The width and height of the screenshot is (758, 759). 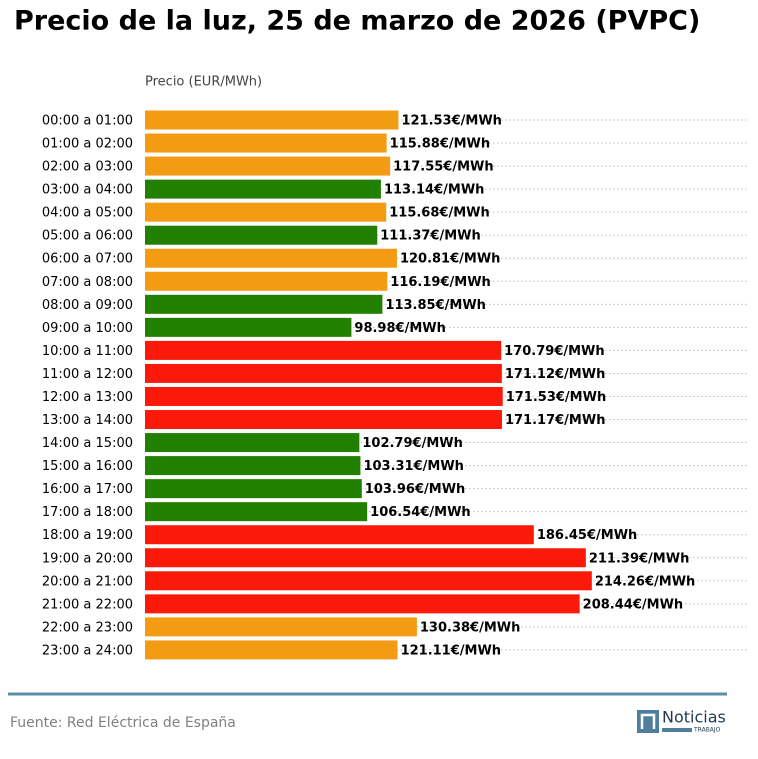 What do you see at coordinates (694, 717) in the screenshot?
I see `logo-name: Noticias` at bounding box center [694, 717].